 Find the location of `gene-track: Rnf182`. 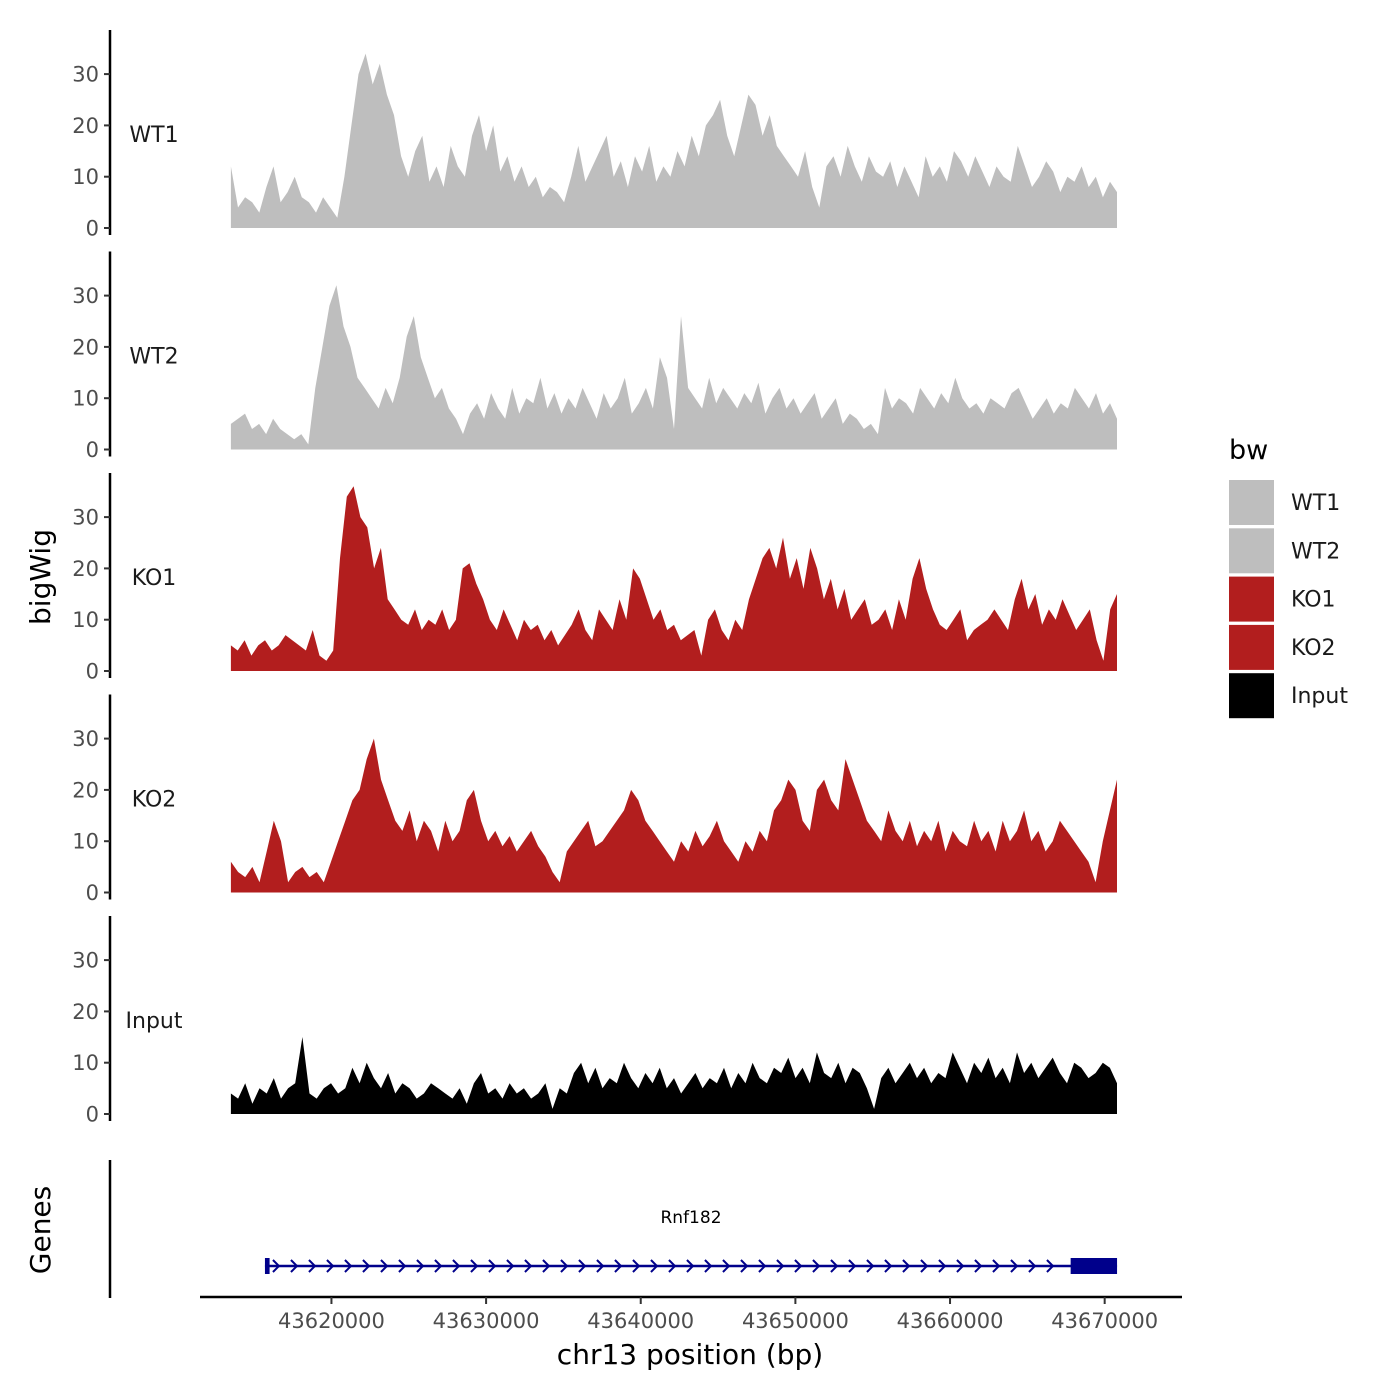

gene-track: Rnf182 is located at coordinates (613, 1229).